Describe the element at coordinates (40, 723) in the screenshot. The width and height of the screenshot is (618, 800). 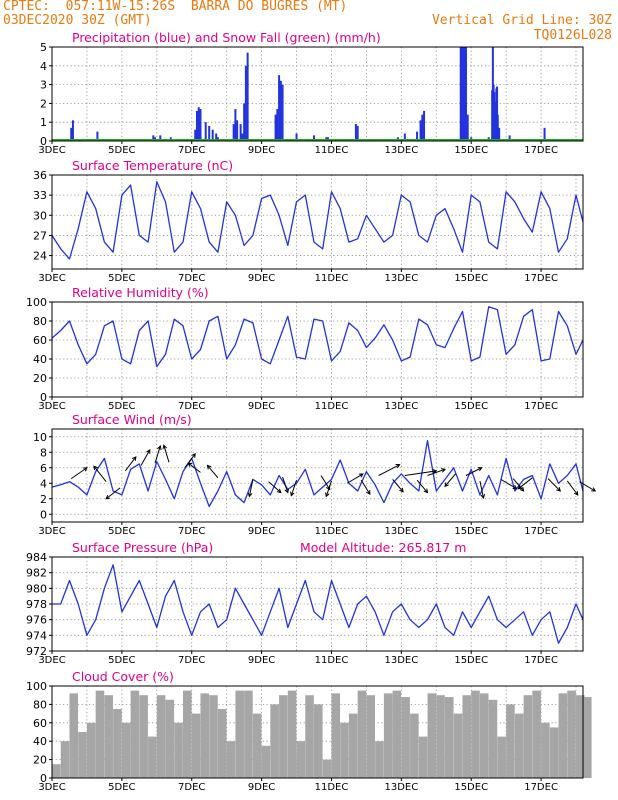
I see `cloud-ytick-label: 60` at that location.